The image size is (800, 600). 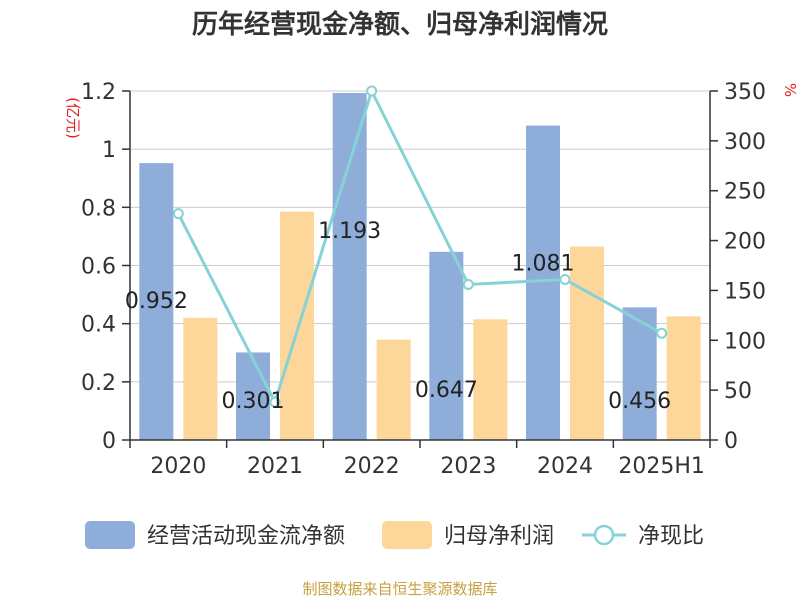 I want to click on source-note: 制图数据来自恒生聚源数据库, so click(x=399, y=589).